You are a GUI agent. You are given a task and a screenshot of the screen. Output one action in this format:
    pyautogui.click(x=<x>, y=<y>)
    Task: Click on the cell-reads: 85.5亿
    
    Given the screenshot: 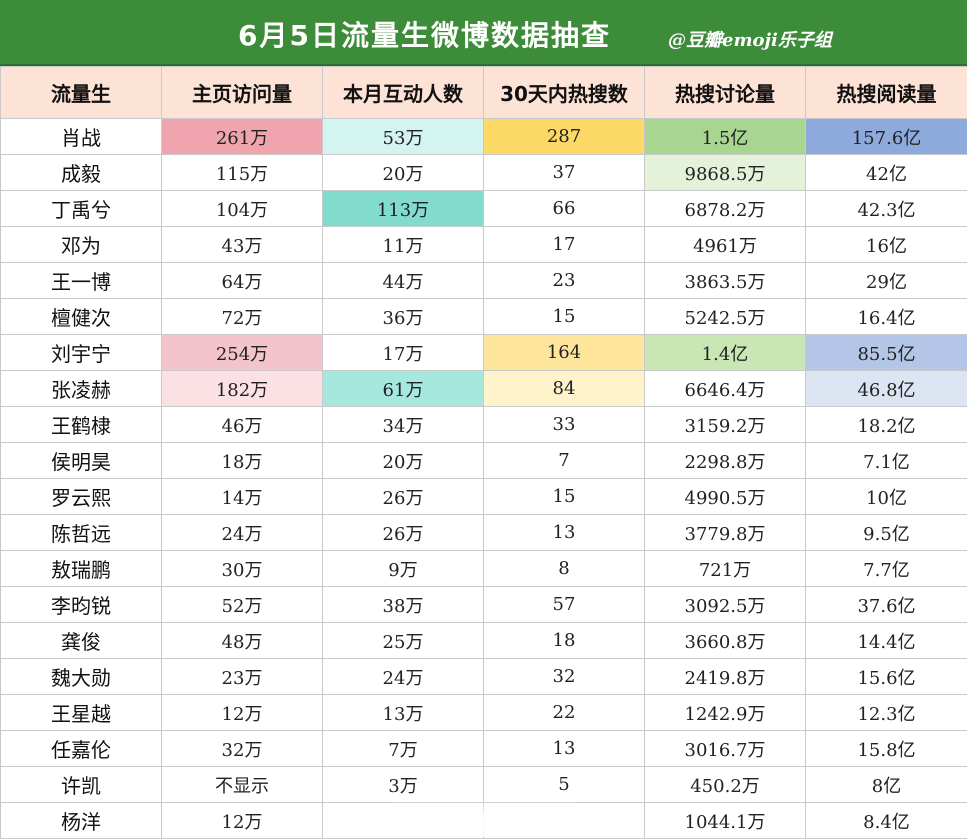 What is the action you would take?
    pyautogui.click(x=886, y=353)
    